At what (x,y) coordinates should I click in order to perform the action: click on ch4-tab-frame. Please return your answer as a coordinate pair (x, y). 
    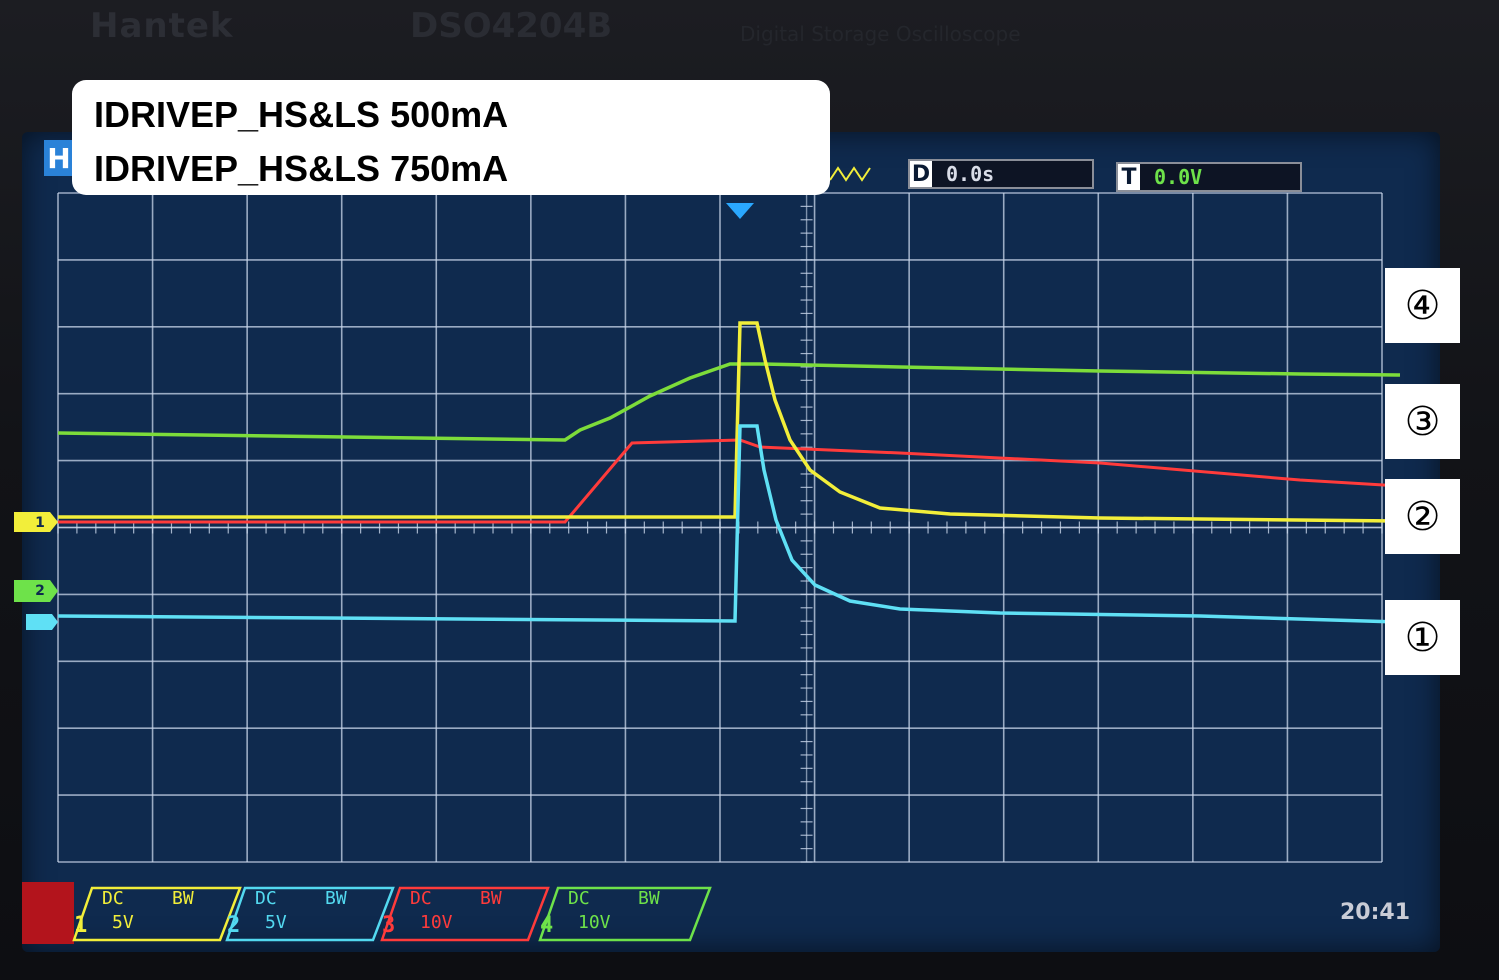
    Looking at the image, I should click on (625, 914).